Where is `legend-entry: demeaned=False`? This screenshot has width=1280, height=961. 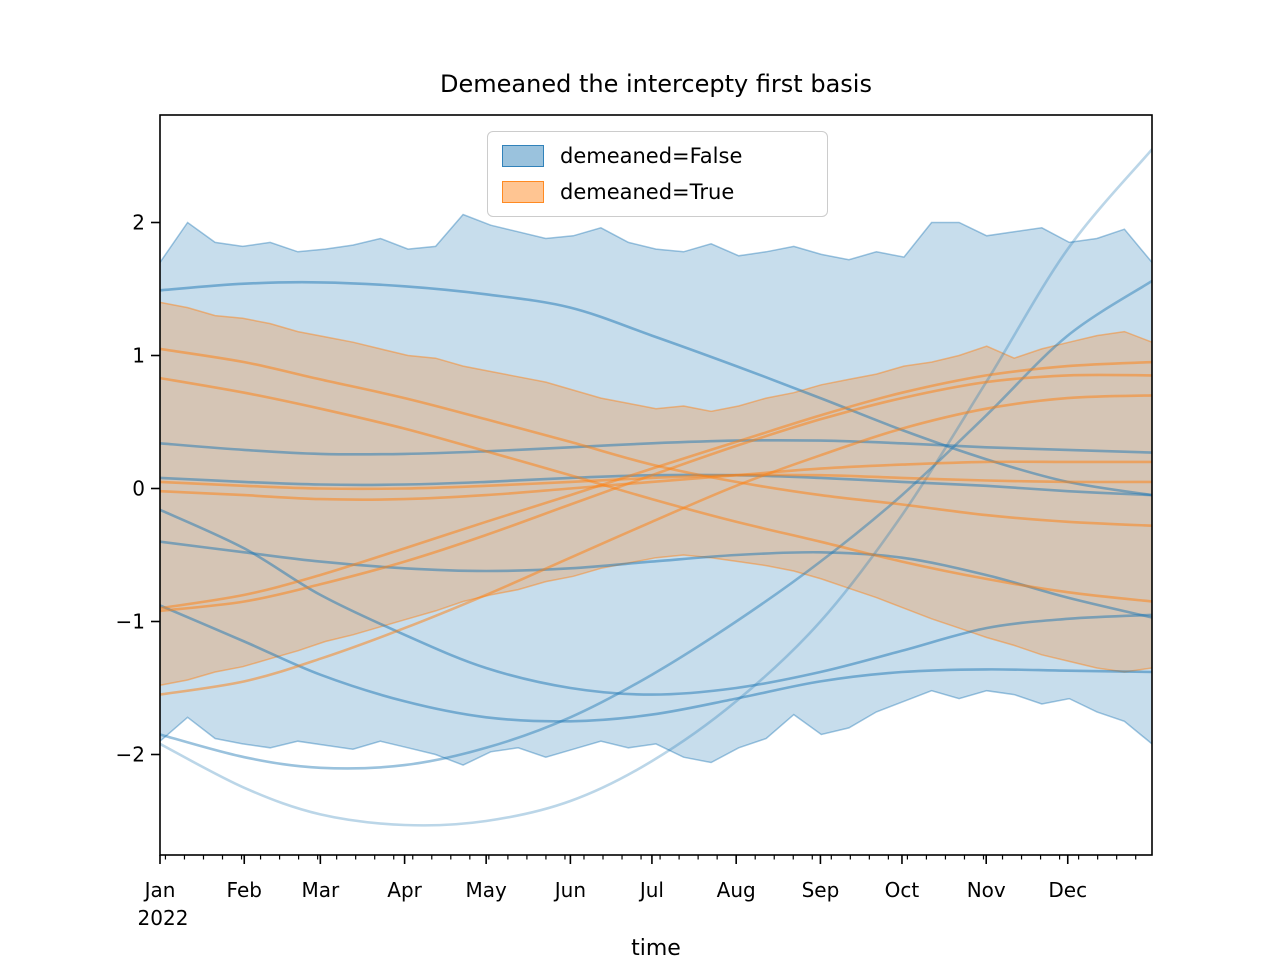 legend-entry: demeaned=False is located at coordinates (657, 156).